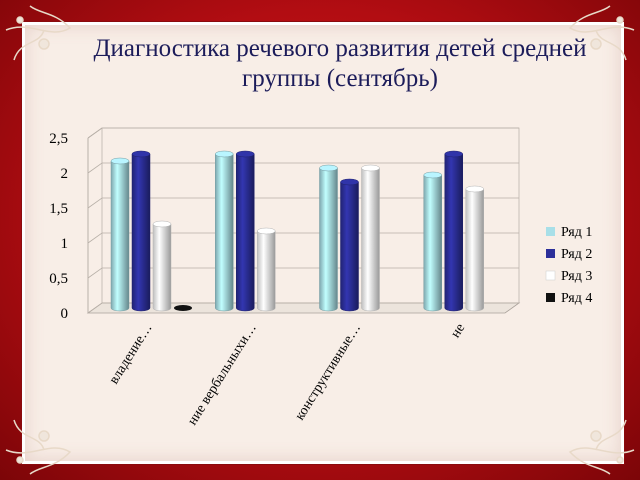  Describe the element at coordinates (58, 209) in the screenshot. I see `y-tick-label: 1,5` at that location.